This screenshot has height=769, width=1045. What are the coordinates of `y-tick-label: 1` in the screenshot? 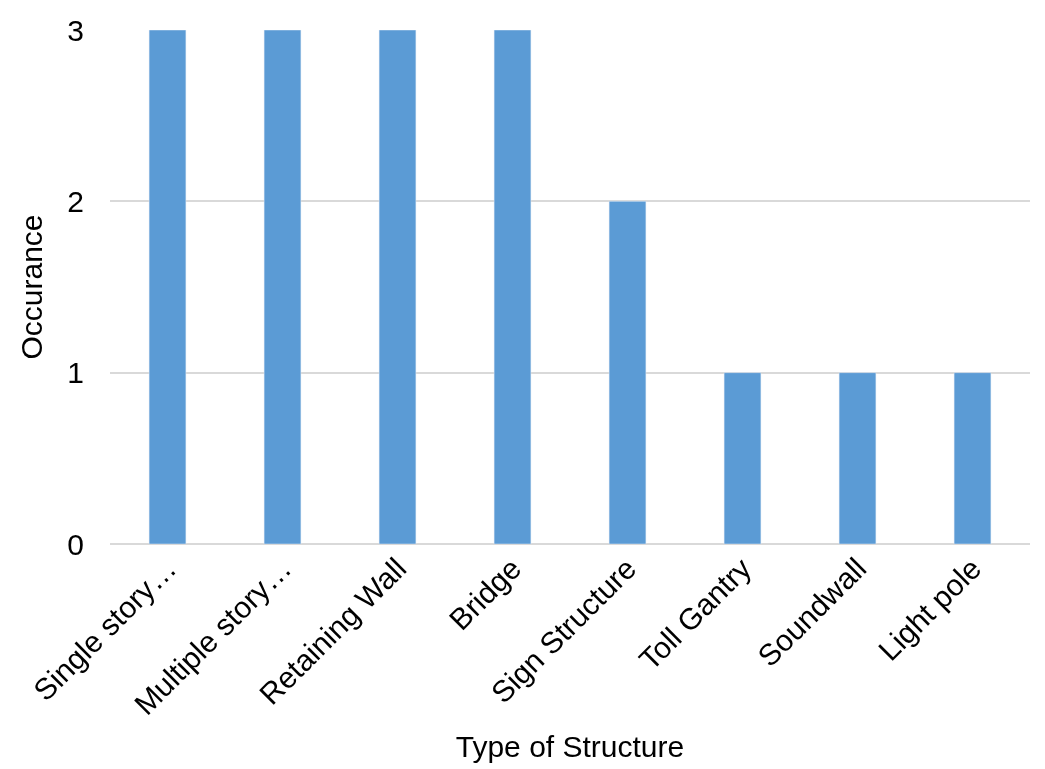 It's located at (75, 373).